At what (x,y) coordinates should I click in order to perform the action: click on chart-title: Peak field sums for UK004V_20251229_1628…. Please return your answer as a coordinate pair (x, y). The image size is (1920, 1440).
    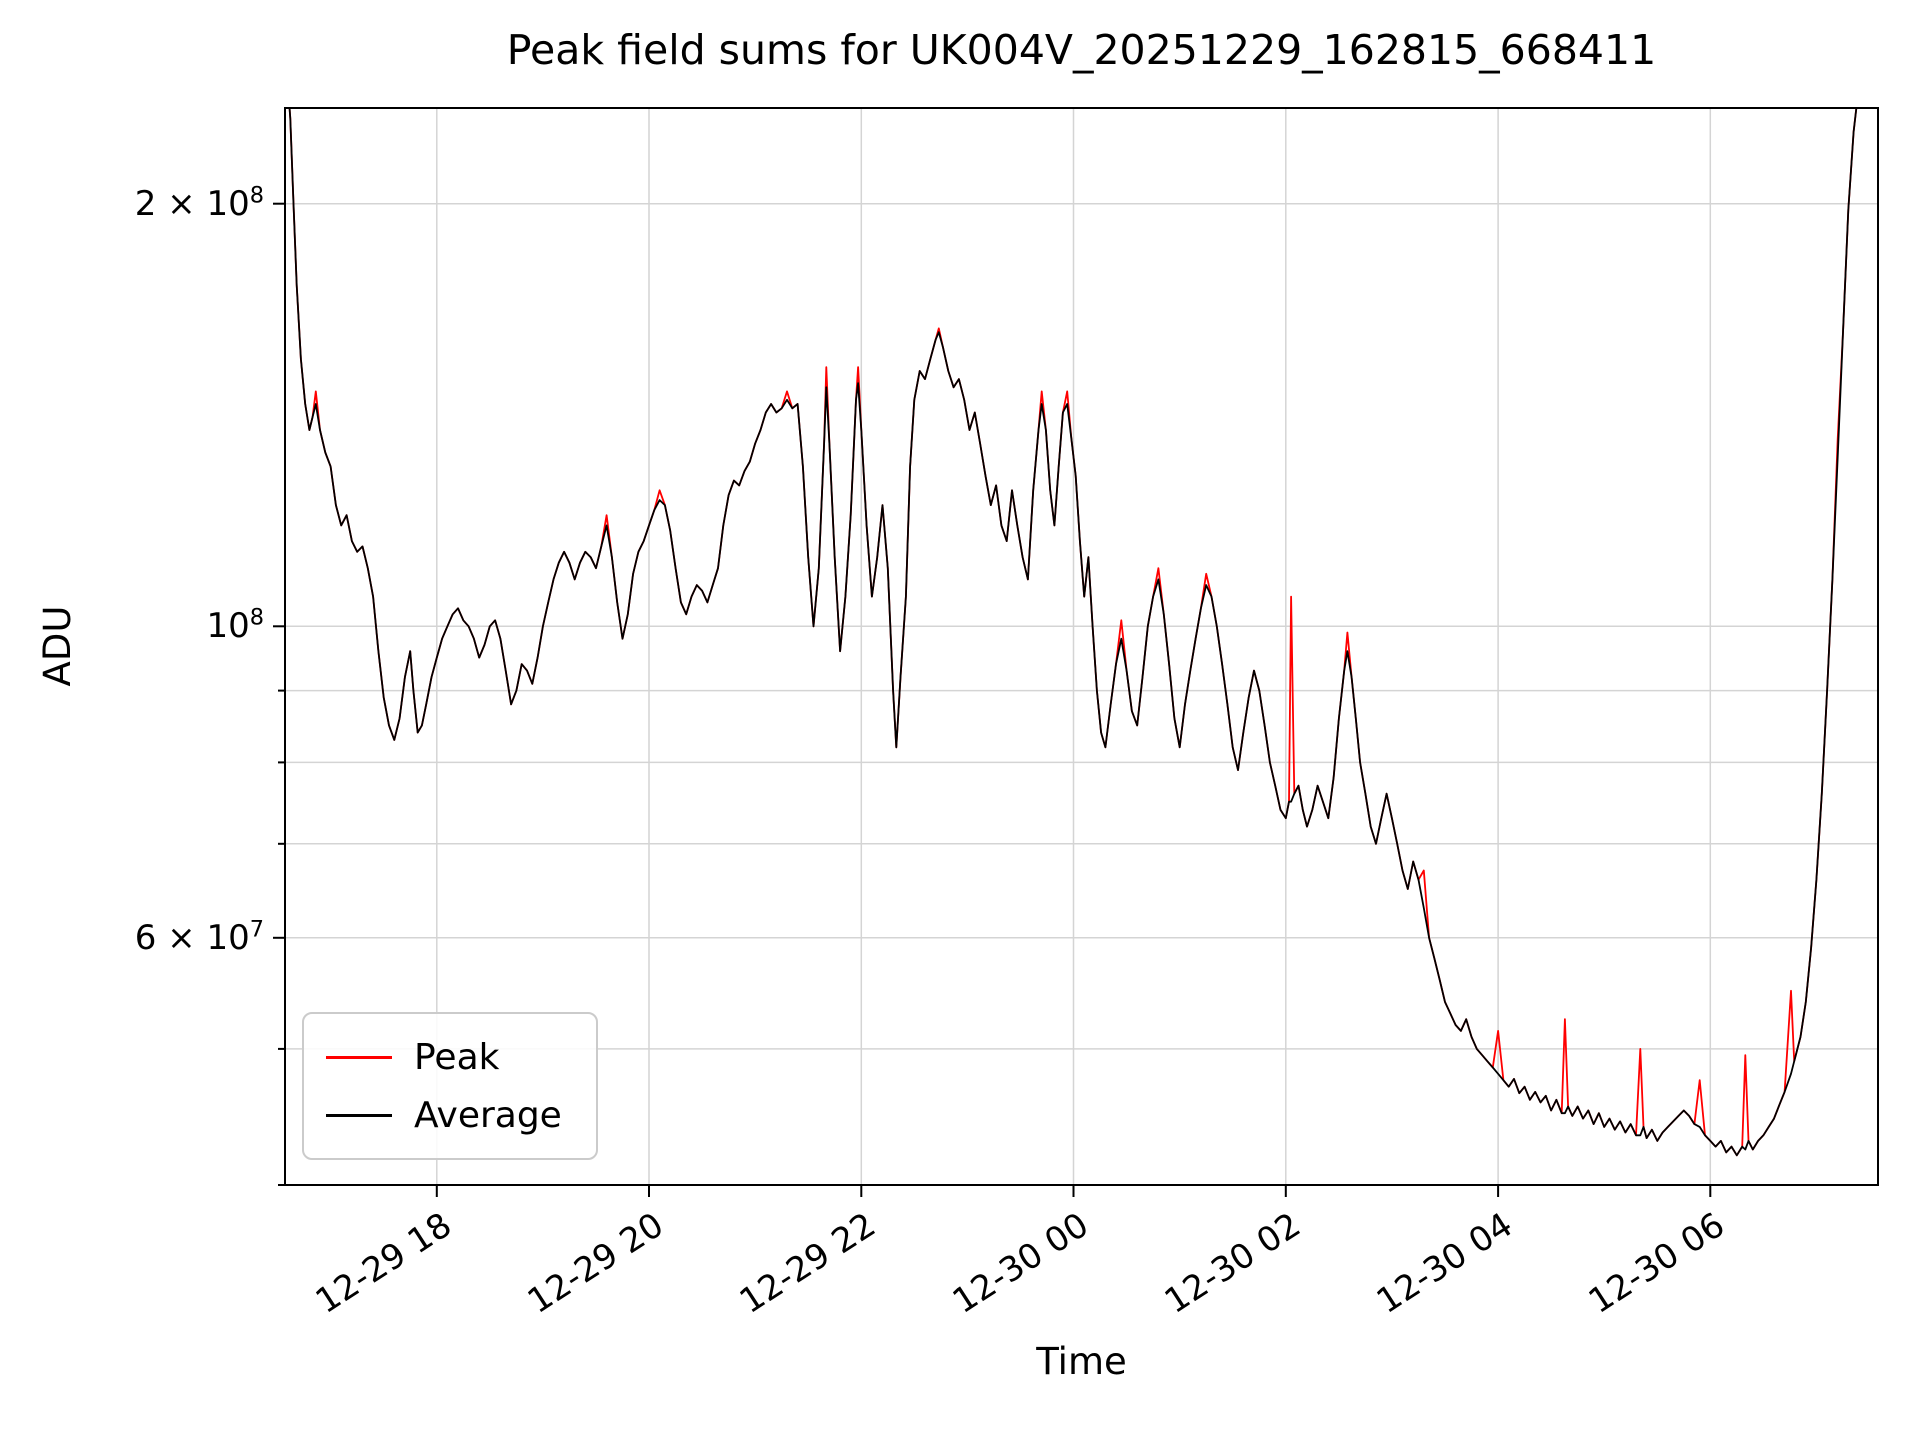
    Looking at the image, I should click on (1081, 50).